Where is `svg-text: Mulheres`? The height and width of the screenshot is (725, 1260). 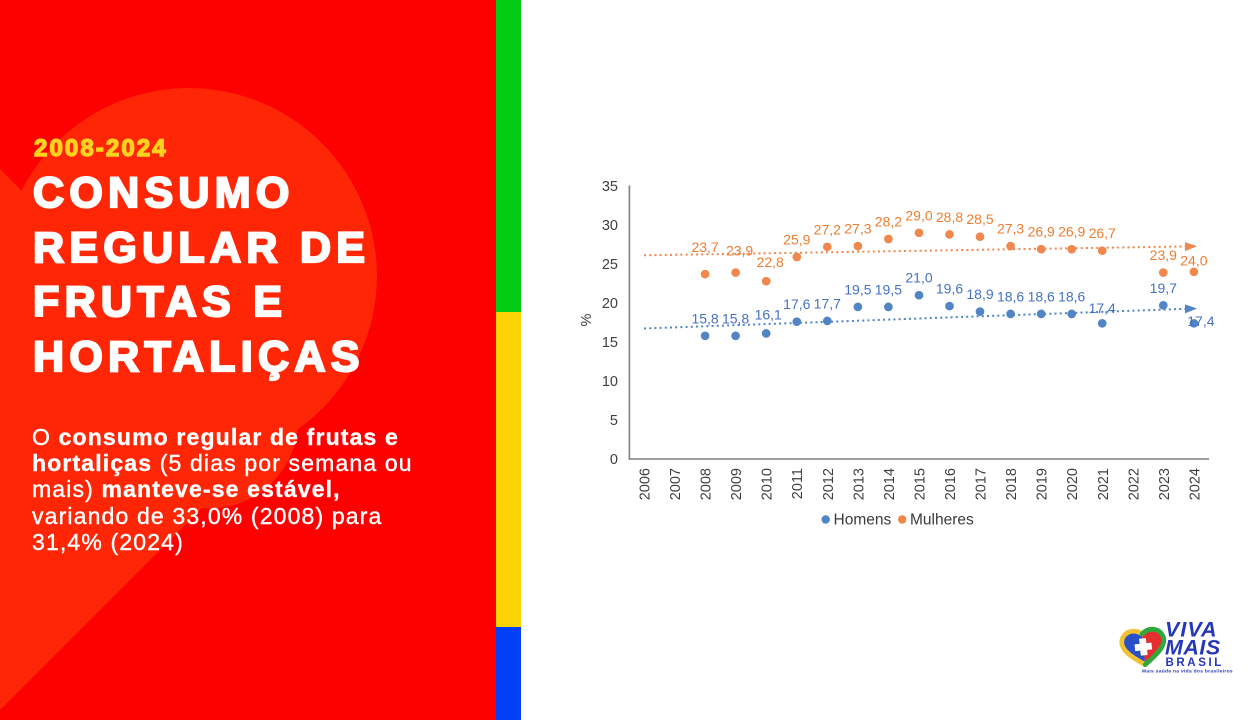
svg-text: Mulheres is located at coordinates (942, 520).